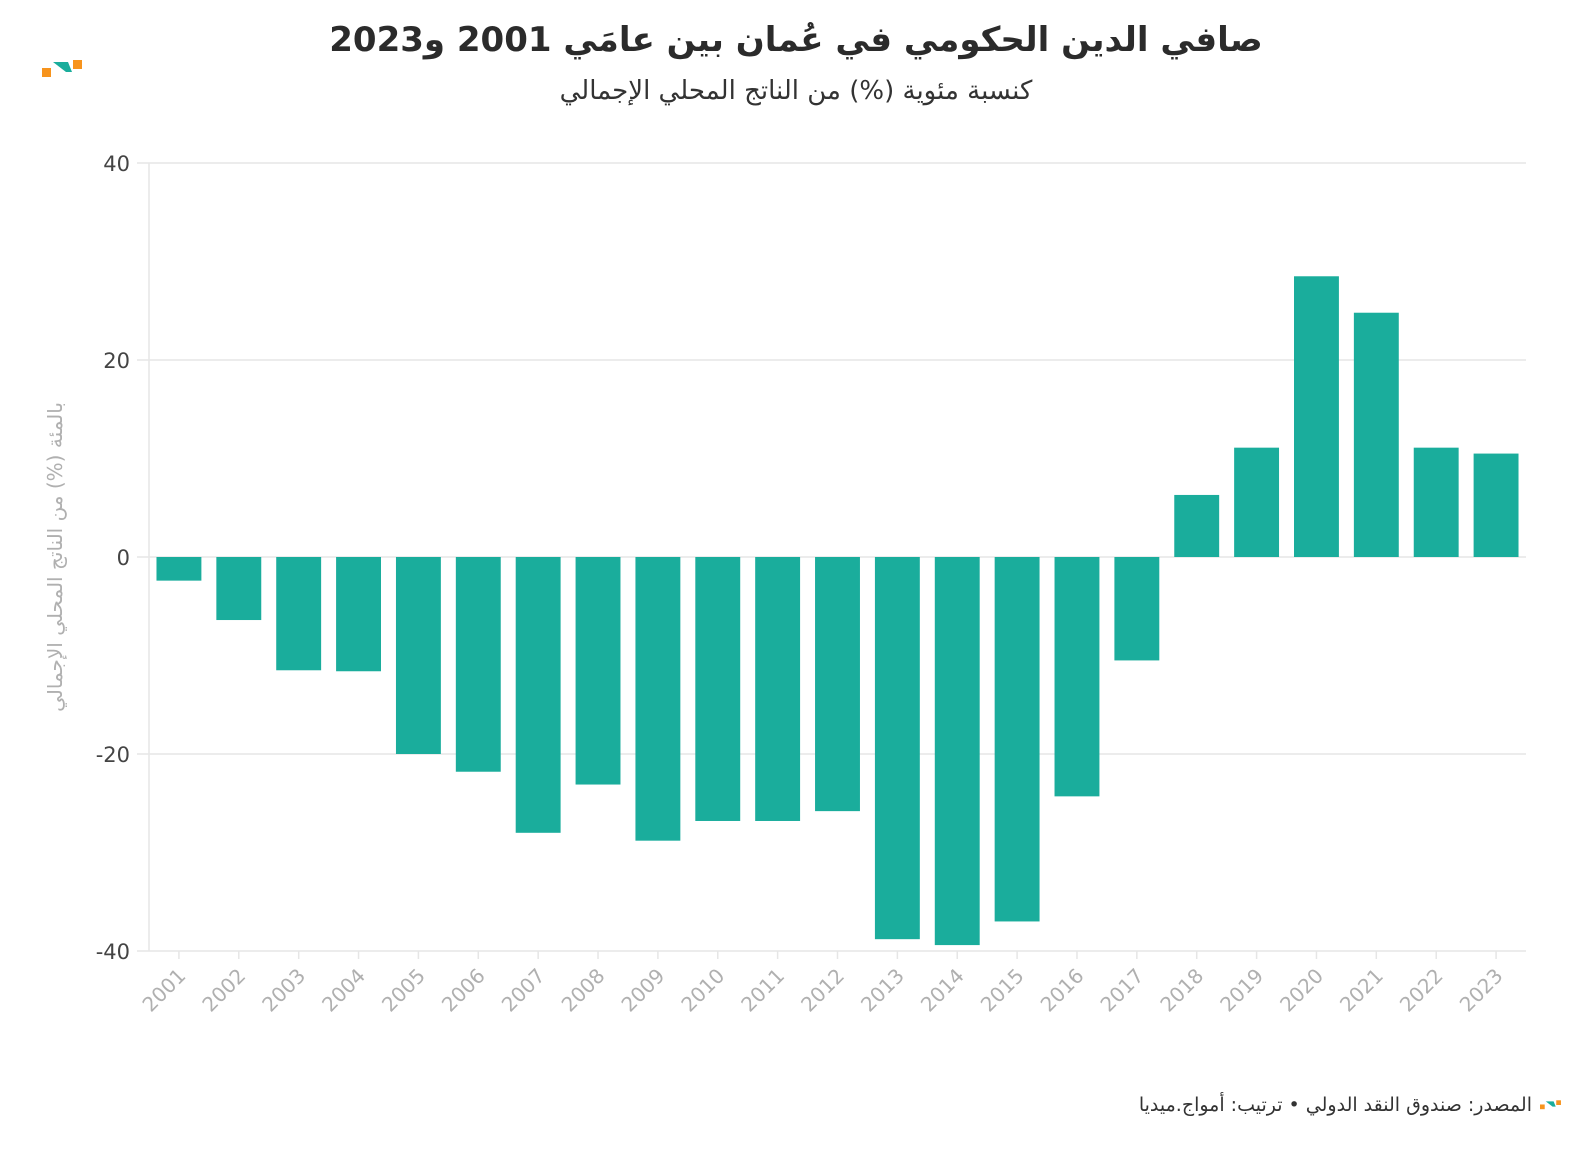  What do you see at coordinates (1421, 990) in the screenshot?
I see `x-tick-label: 2022` at bounding box center [1421, 990].